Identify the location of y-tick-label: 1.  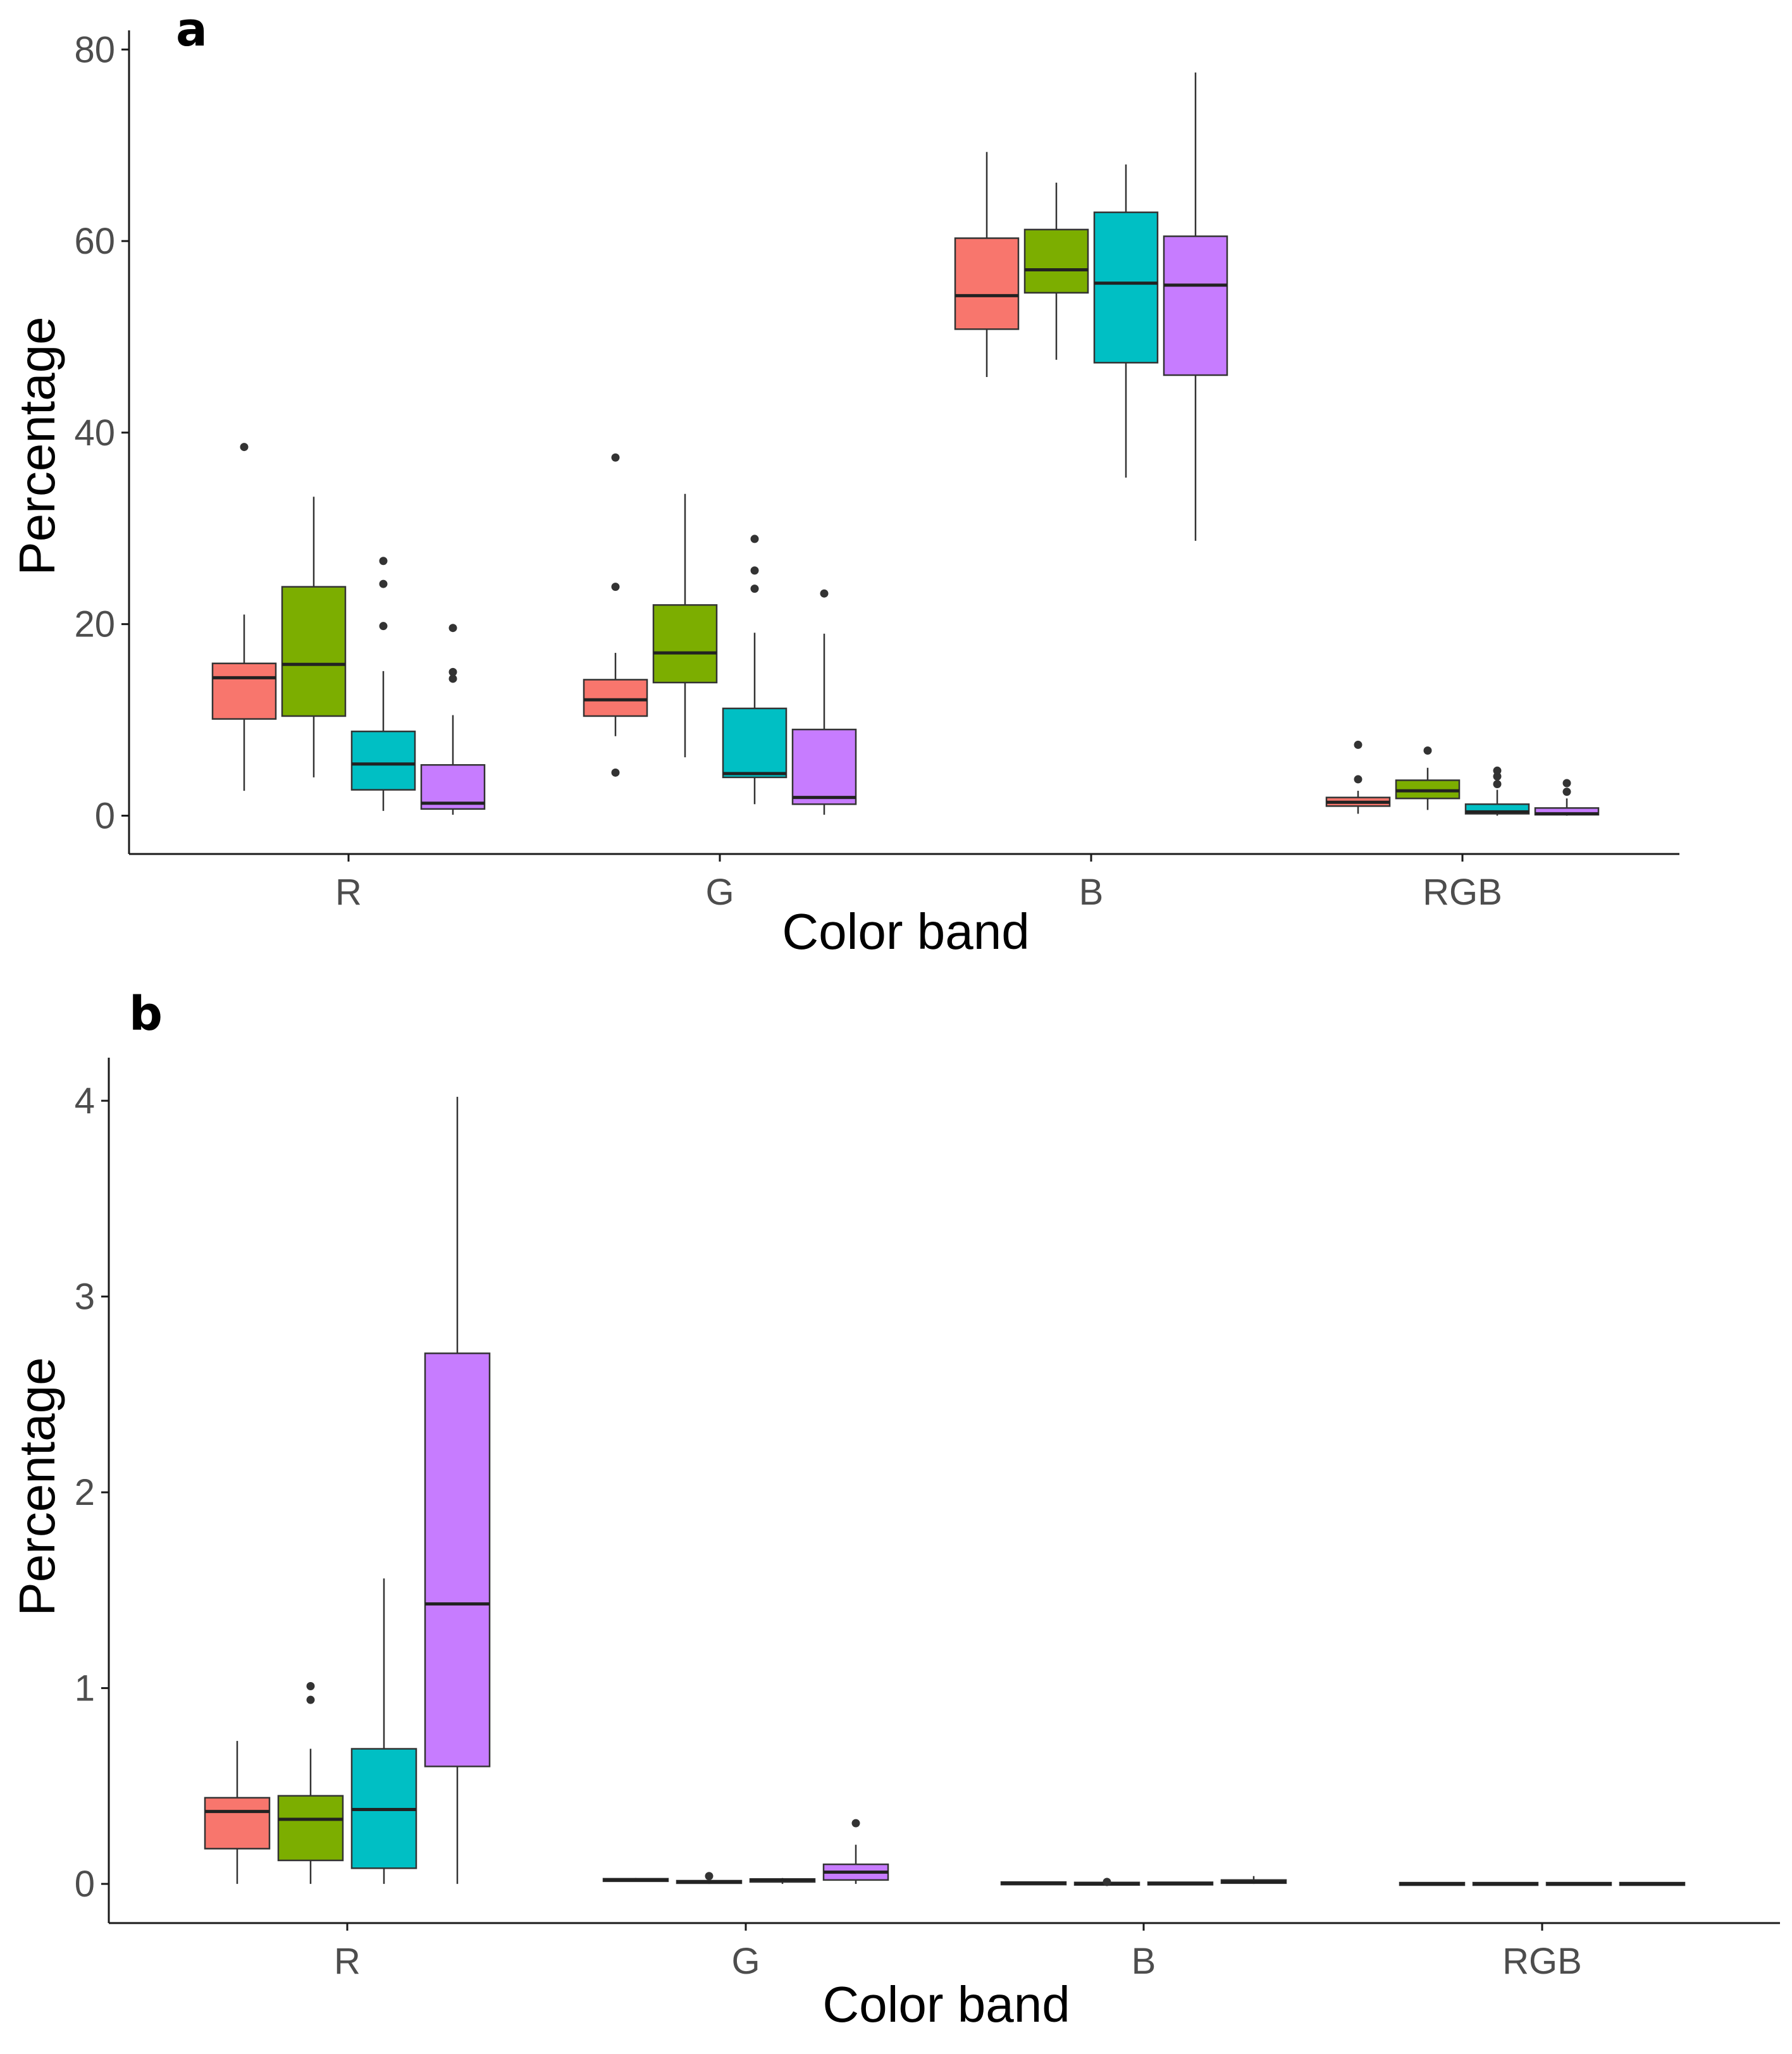
(85, 1688).